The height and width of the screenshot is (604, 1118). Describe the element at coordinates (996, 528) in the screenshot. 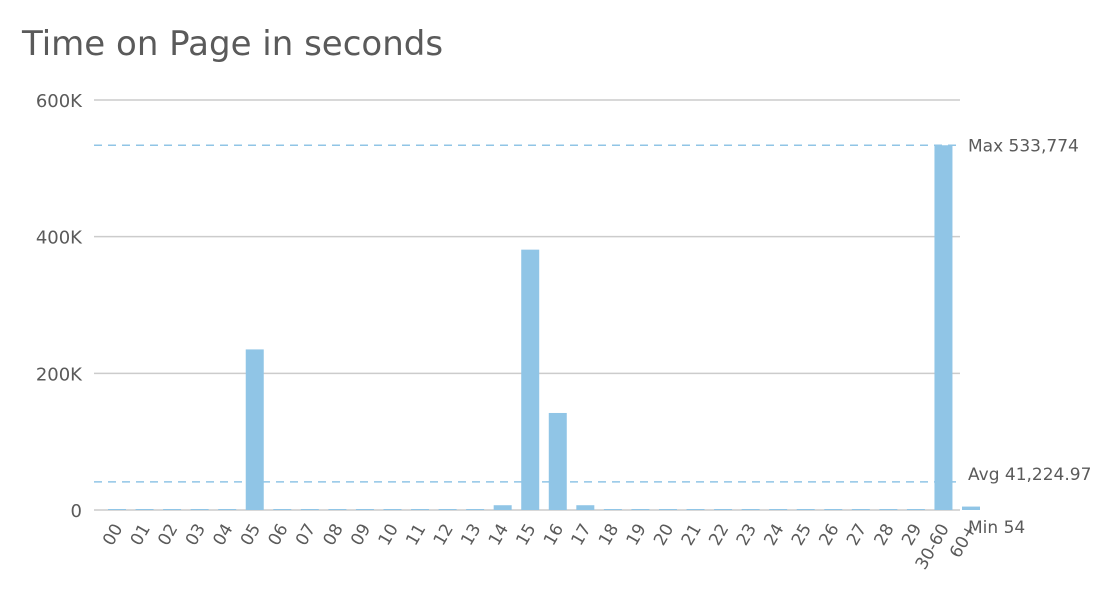

I see `reference-label: Min 54` at that location.